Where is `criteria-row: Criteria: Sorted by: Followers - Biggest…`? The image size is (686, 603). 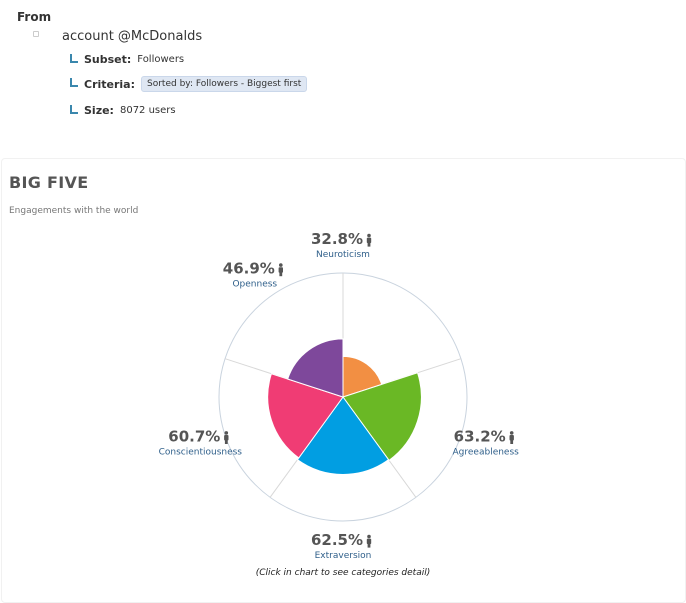 criteria-row: Criteria: Sorted by: Followers - Biggest… is located at coordinates (188, 84).